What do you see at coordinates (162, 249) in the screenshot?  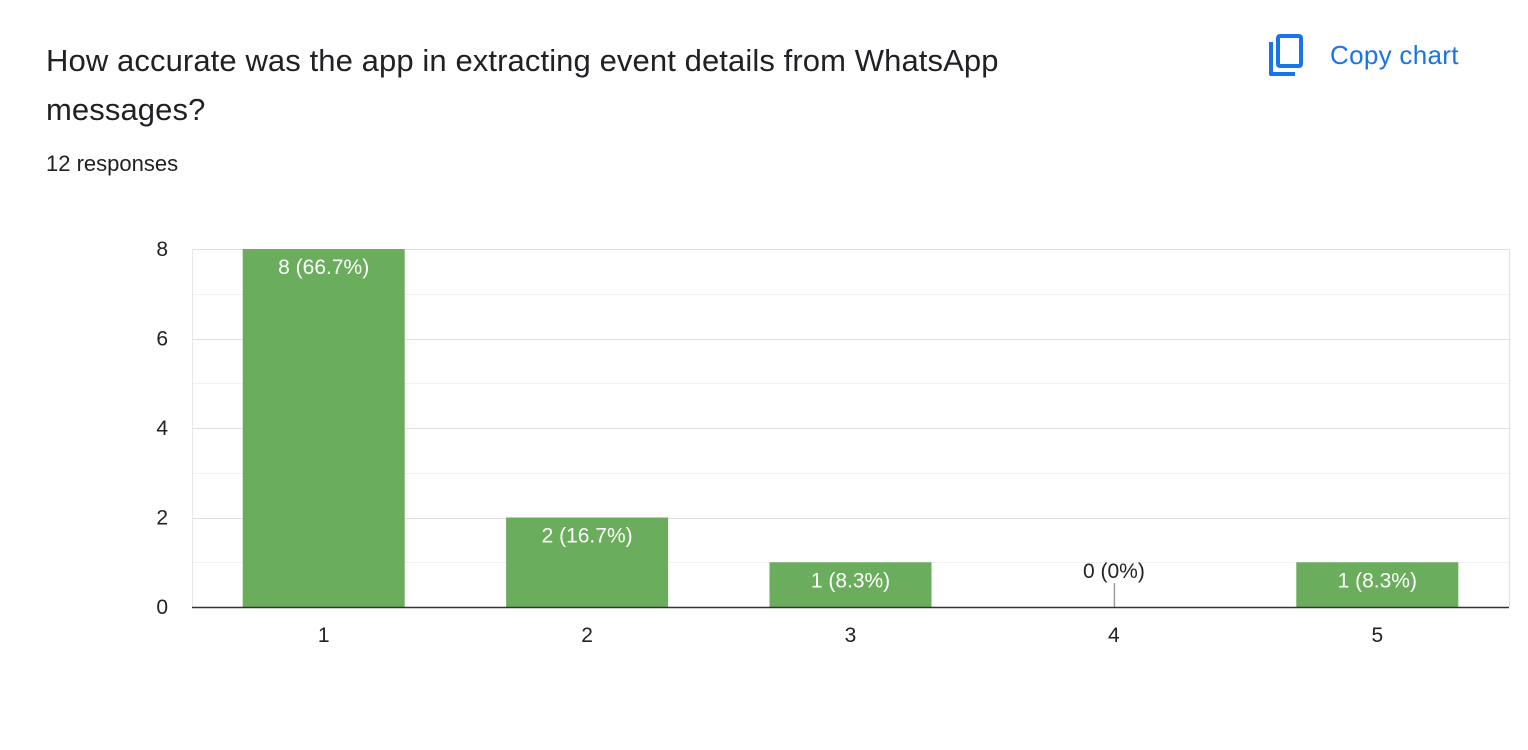 I see `y-tick-label: 8` at bounding box center [162, 249].